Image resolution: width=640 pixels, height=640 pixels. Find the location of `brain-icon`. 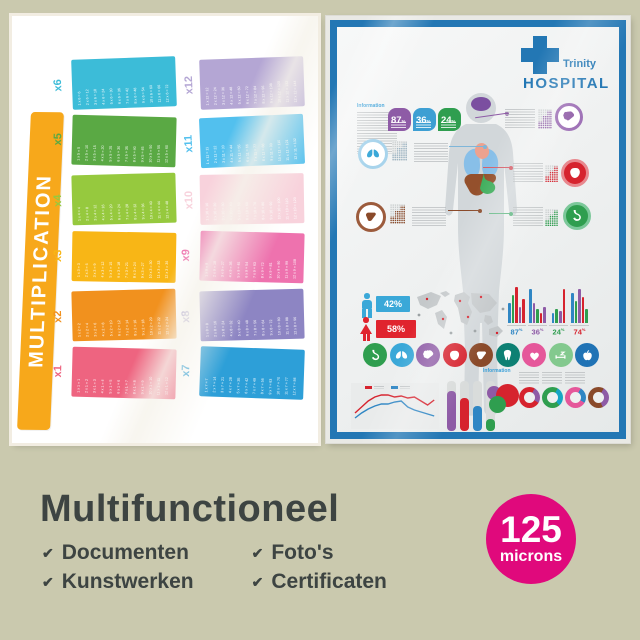

brain-icon is located at coordinates (569, 117).